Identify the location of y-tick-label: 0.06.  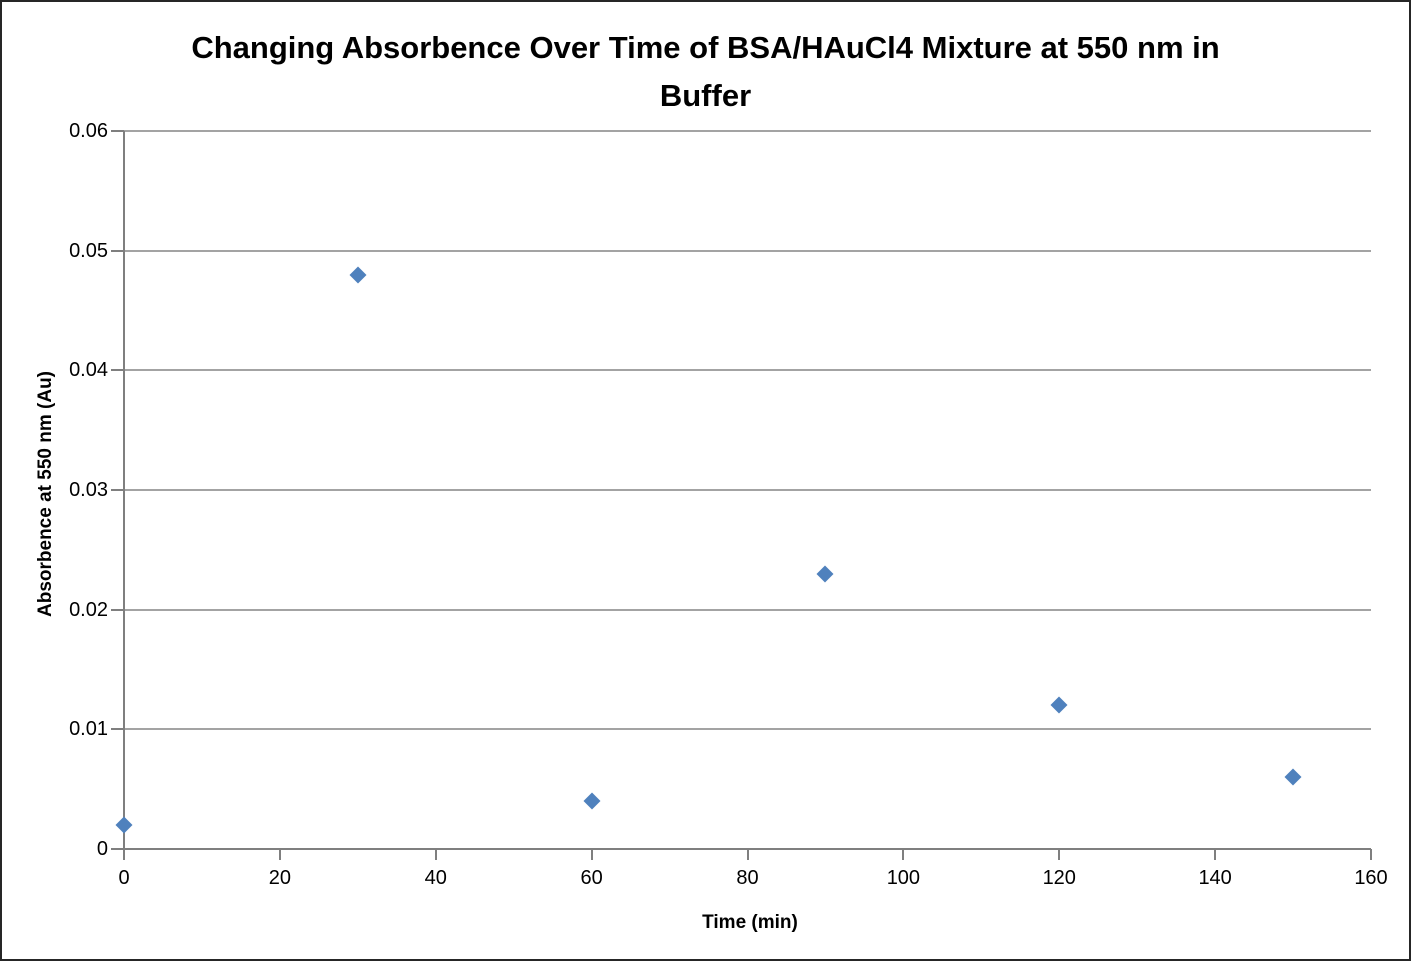
(88, 131).